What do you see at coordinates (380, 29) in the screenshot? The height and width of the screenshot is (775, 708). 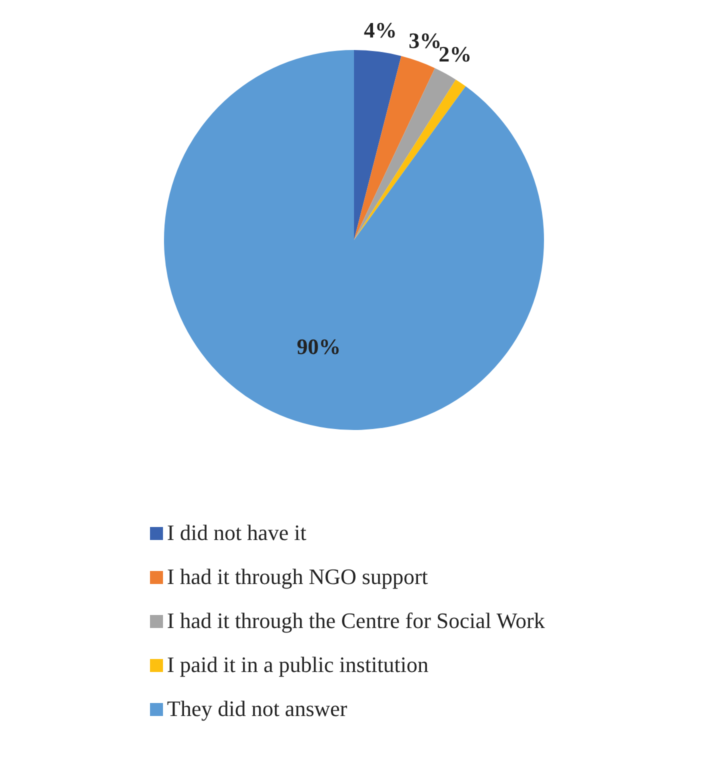 I see `data-label: 4%` at bounding box center [380, 29].